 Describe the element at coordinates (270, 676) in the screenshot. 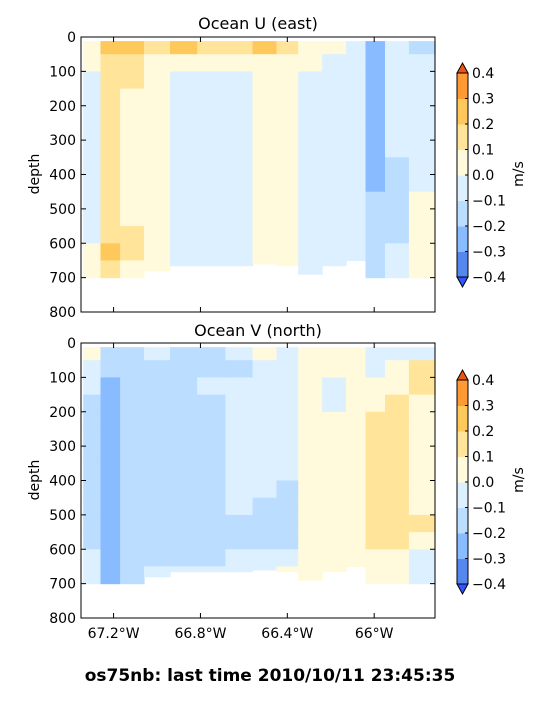

I see `figure-caption: os75nb: last time 2010/10/11 23:45:35` at that location.